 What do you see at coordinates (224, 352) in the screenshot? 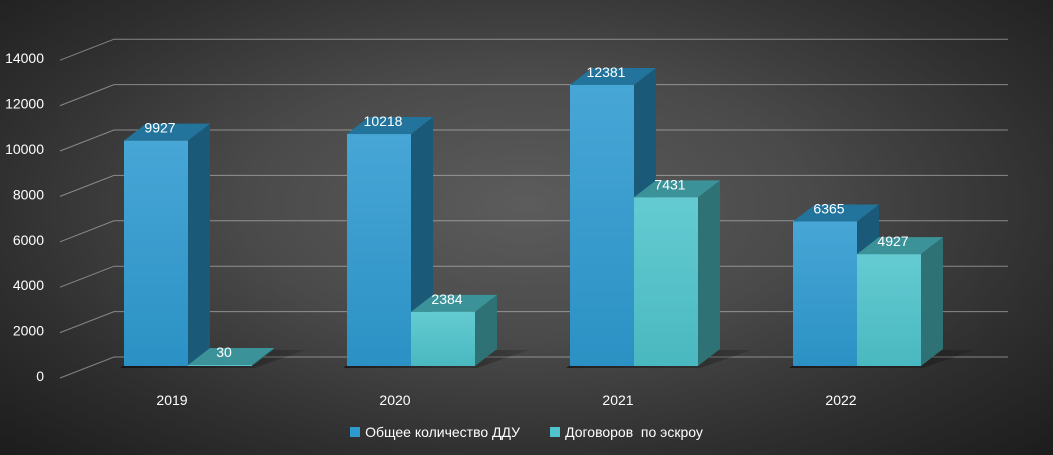
I see `data-label: 30` at bounding box center [224, 352].